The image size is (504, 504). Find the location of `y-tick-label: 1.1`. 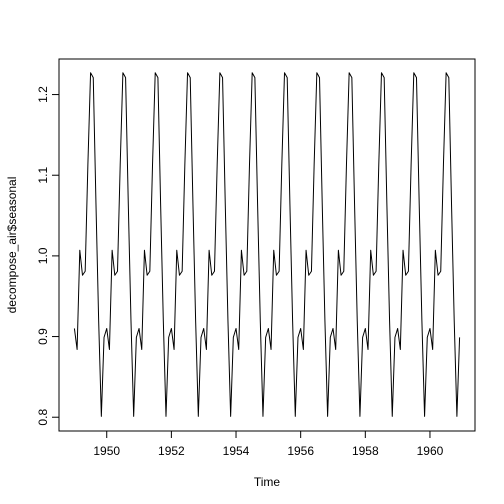

y-tick-label: 1.1 is located at coordinates (43, 175).